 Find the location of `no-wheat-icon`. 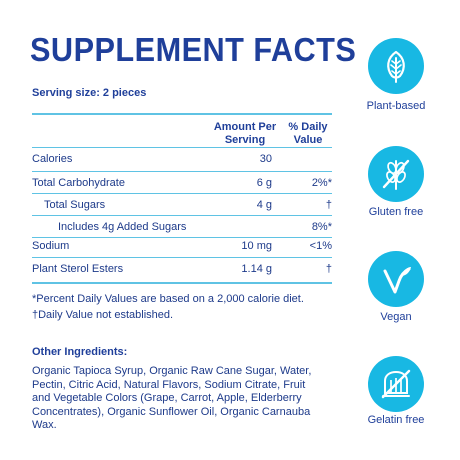

no-wheat-icon is located at coordinates (396, 174).